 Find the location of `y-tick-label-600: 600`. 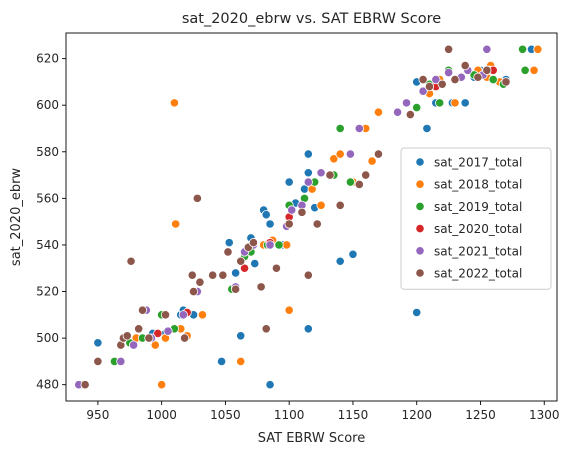

y-tick-label-600: 600 is located at coordinates (47, 105).